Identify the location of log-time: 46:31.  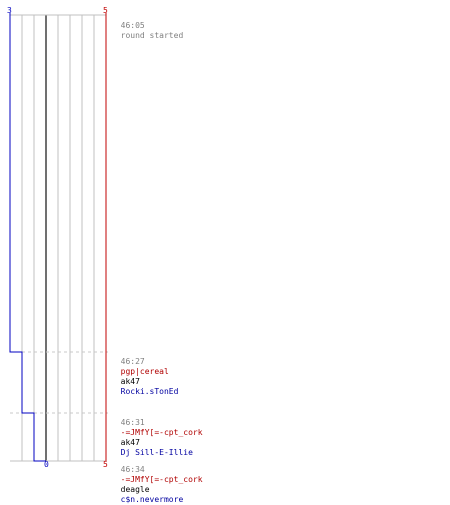
(132, 422).